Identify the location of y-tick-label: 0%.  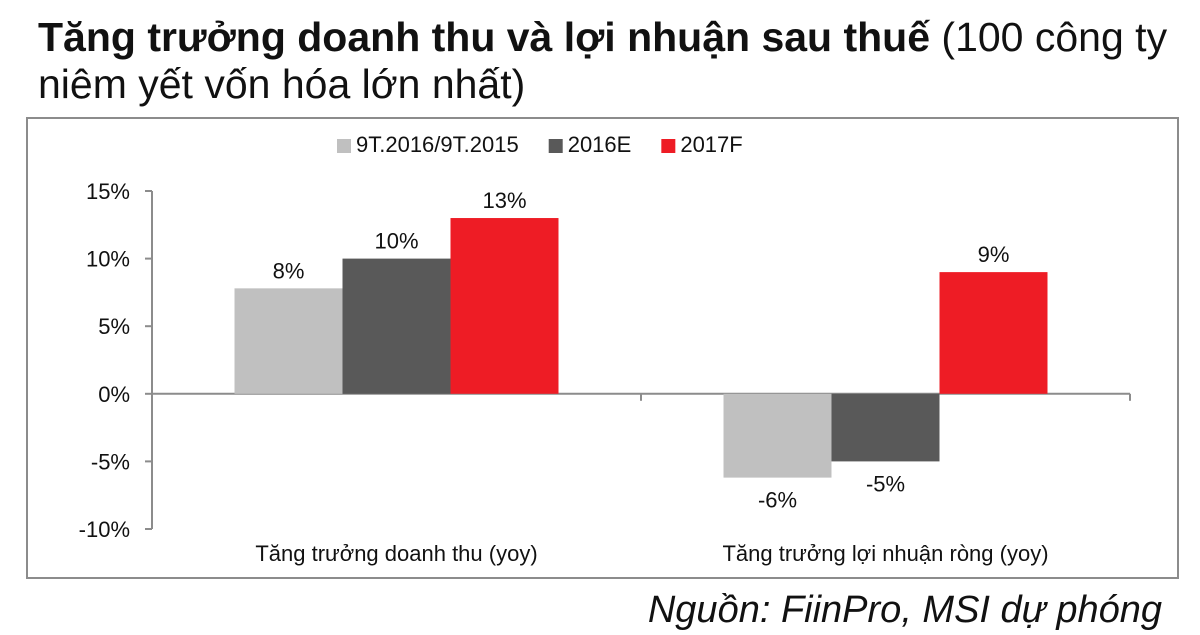
(114, 394).